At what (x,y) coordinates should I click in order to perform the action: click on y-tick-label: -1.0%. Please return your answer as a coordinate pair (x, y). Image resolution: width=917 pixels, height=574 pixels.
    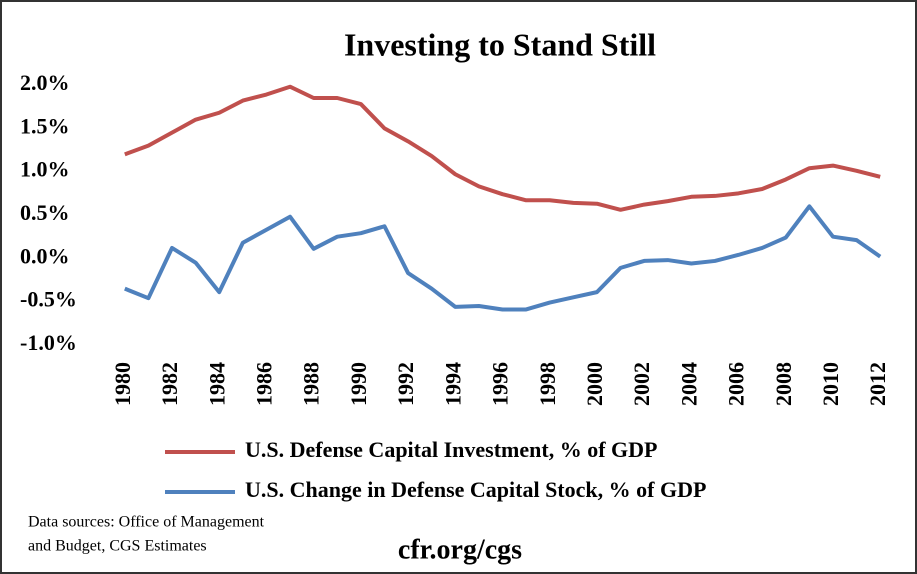
    Looking at the image, I should click on (48, 342).